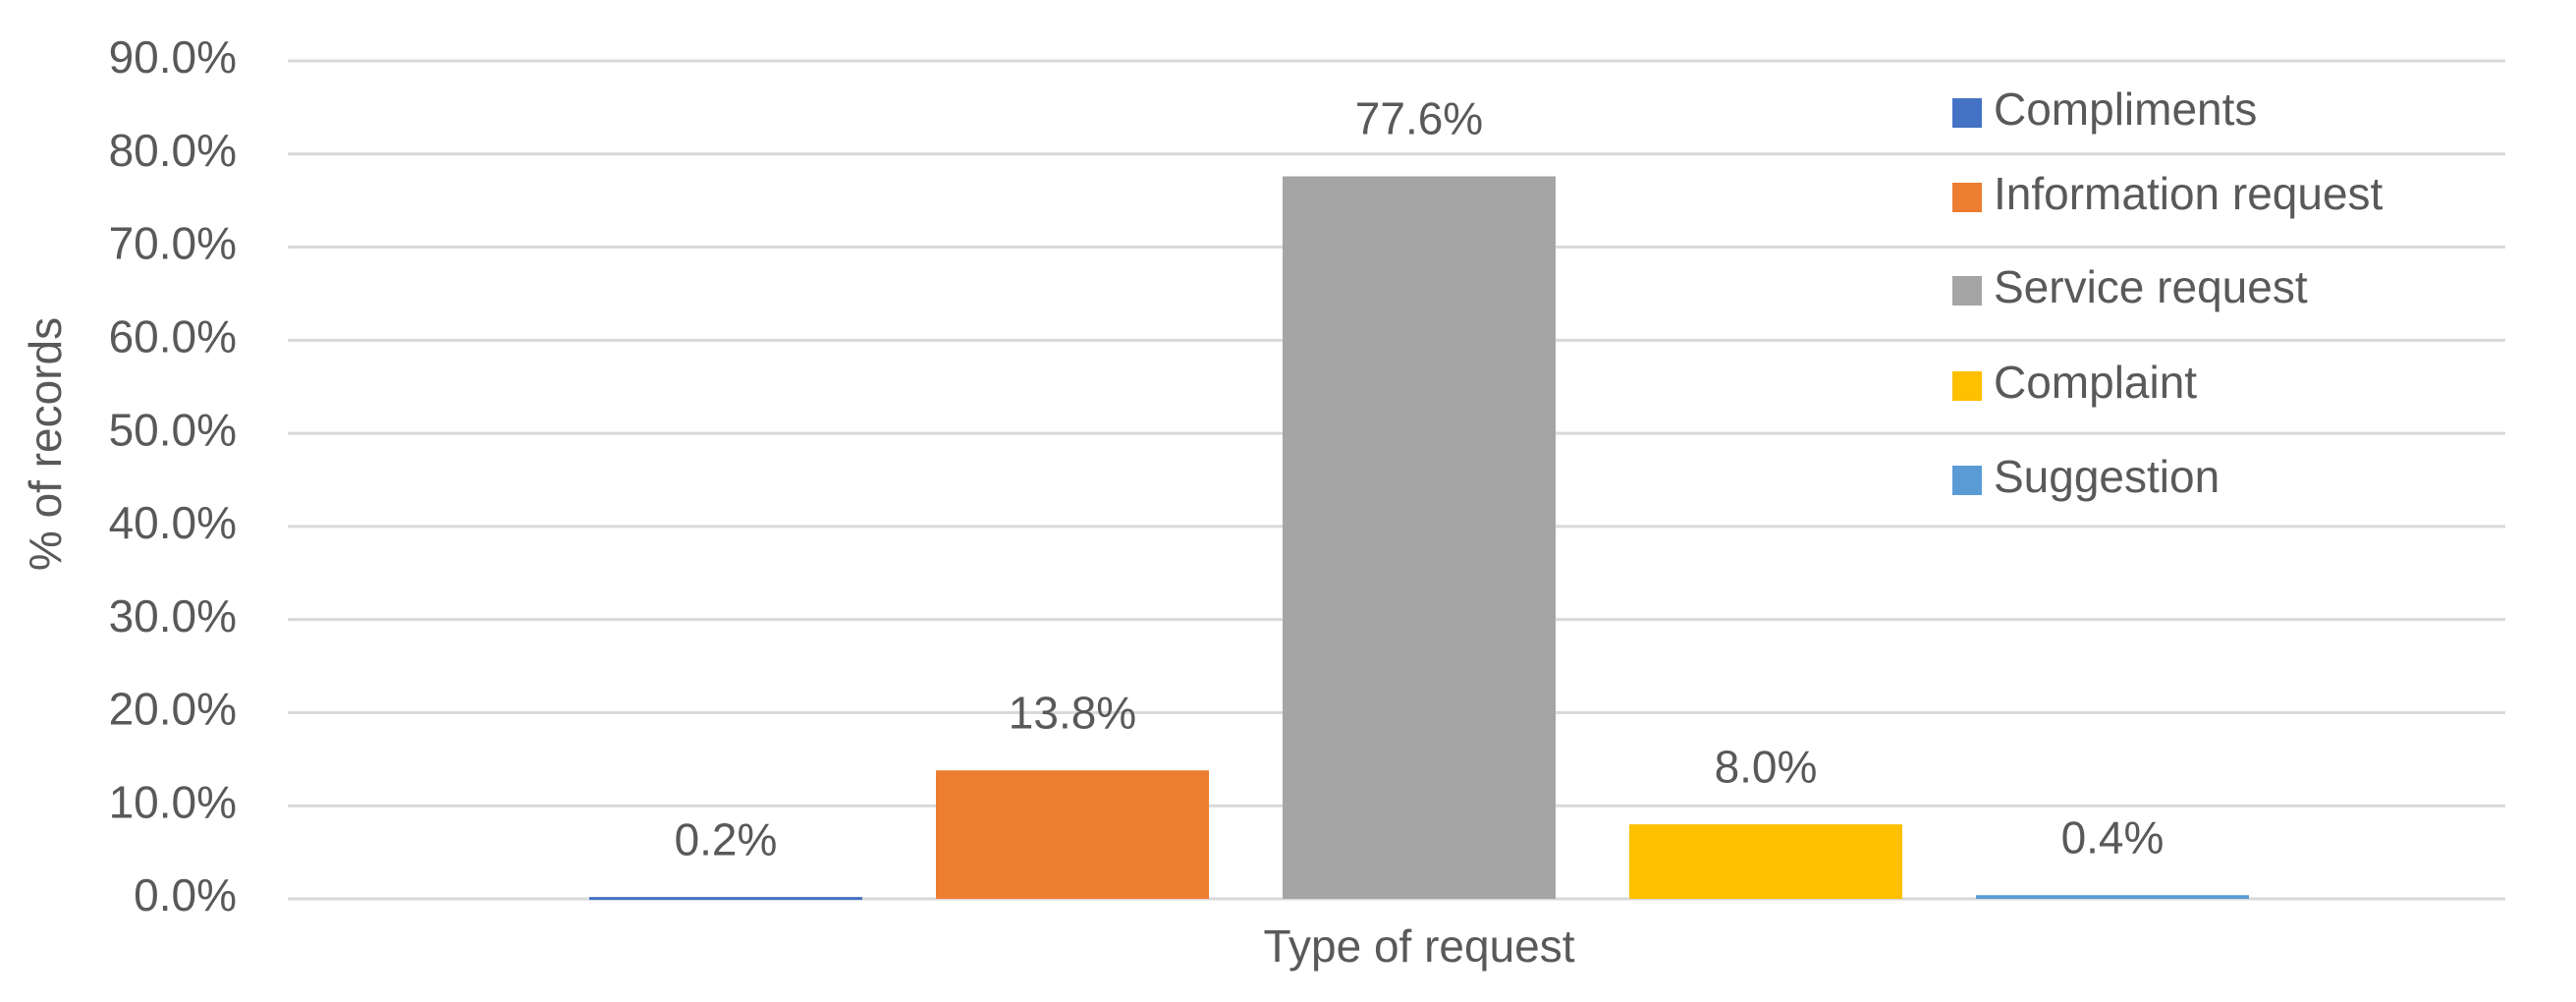 The height and width of the screenshot is (1002, 2576). Describe the element at coordinates (173, 429) in the screenshot. I see `y-tick-label: 50.0%` at that location.